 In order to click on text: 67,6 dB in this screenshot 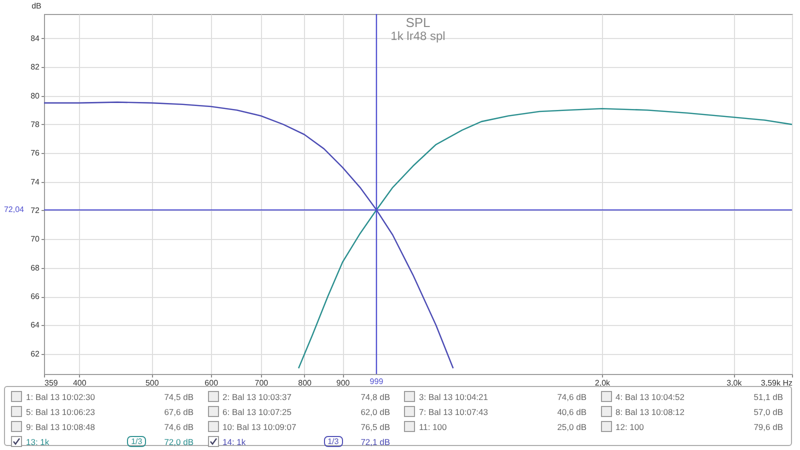, I will do `click(179, 411)`.